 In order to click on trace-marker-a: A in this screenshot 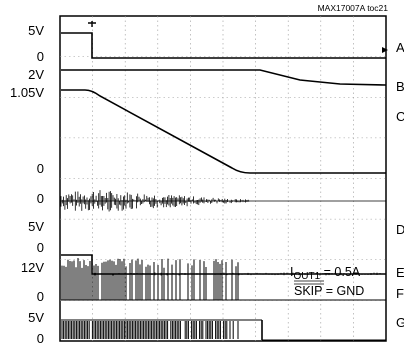, I will do `click(400, 47)`.